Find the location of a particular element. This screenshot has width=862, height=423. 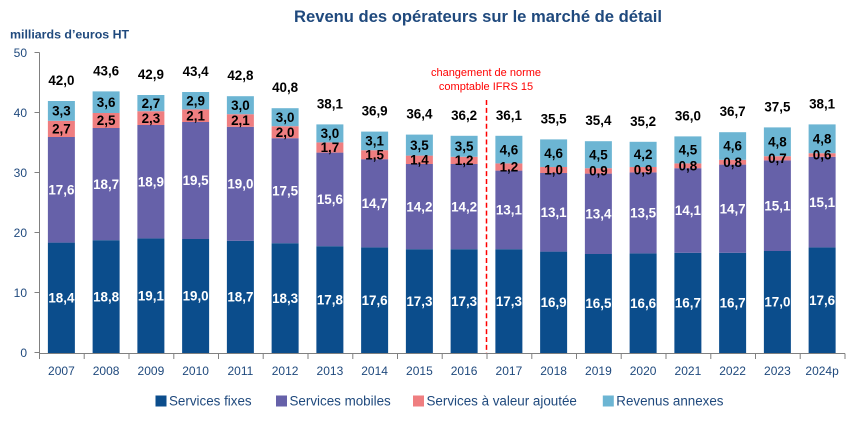

svg-text: 2,3 is located at coordinates (151, 118).